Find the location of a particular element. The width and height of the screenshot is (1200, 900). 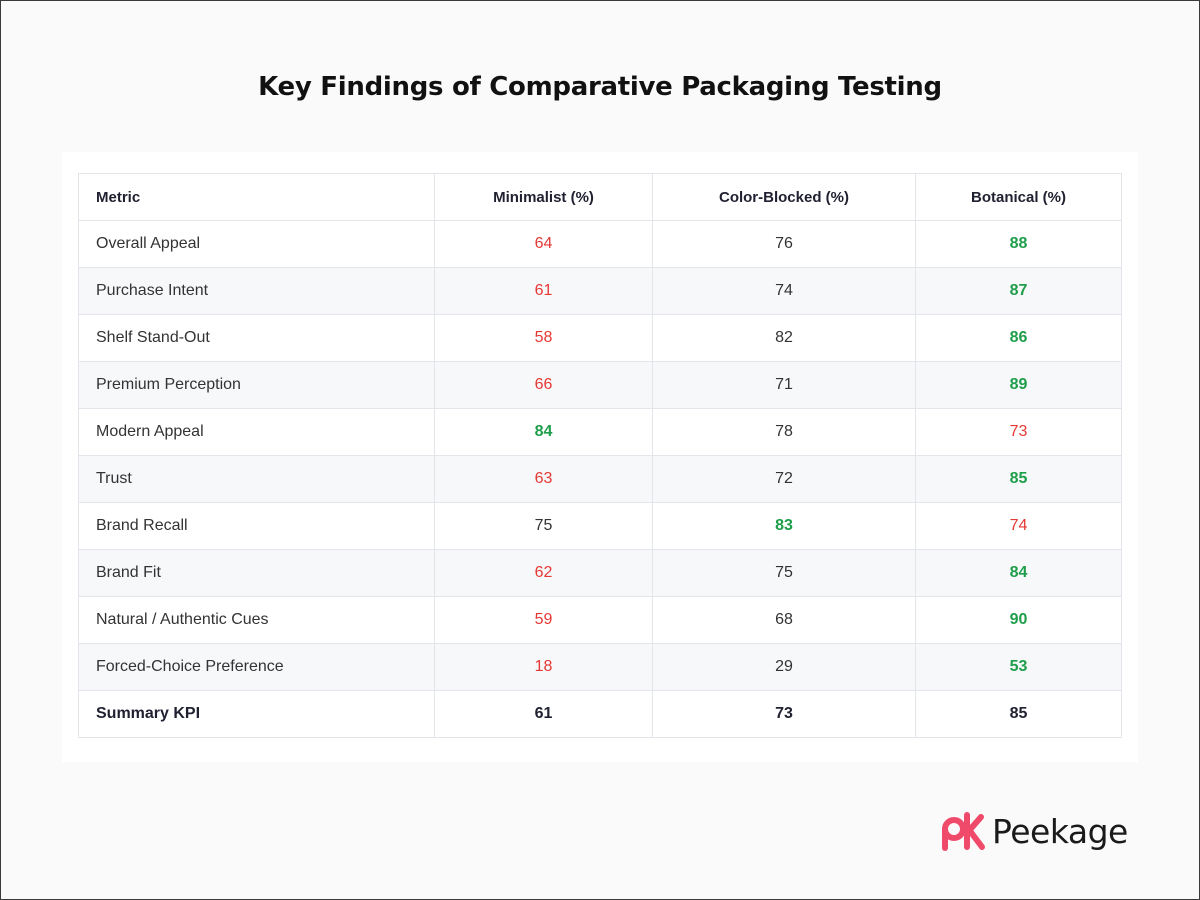

metric-cell: Brand Recall is located at coordinates (256, 526).